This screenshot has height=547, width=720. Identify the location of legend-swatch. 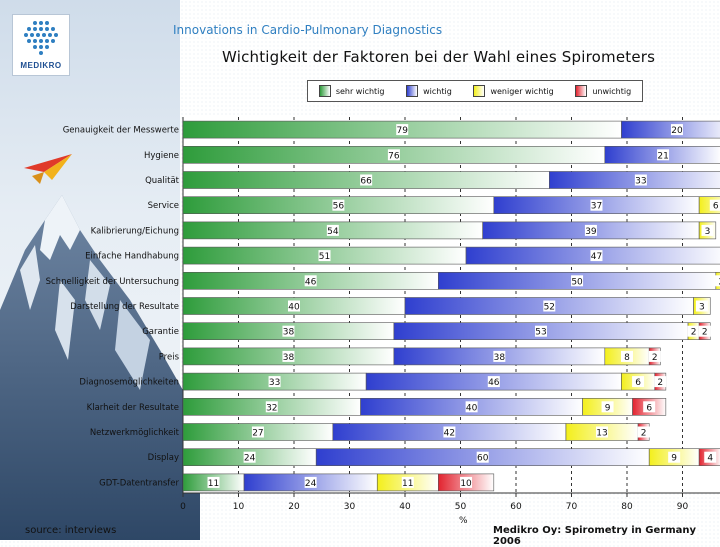
(412, 91).